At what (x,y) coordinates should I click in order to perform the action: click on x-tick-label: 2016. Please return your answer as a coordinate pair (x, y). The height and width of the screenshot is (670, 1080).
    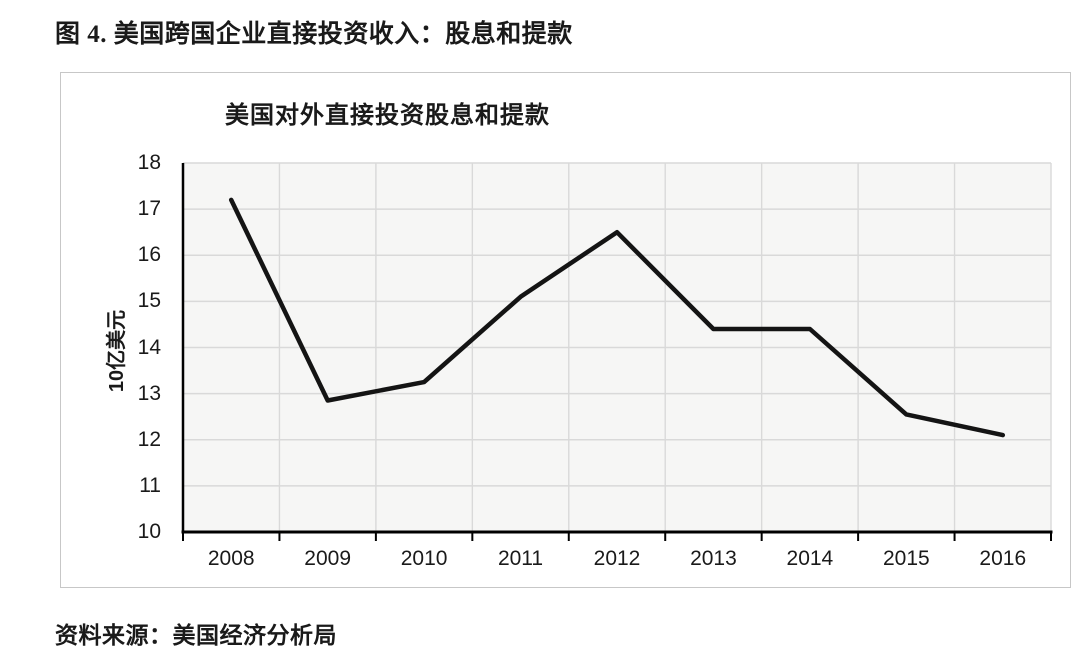
    Looking at the image, I should click on (1003, 558).